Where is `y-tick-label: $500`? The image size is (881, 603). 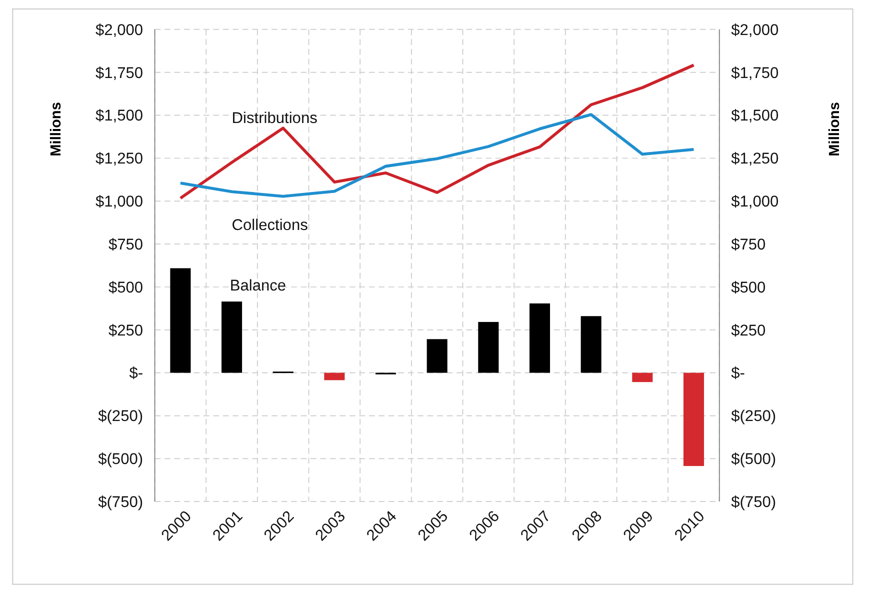
y-tick-label: $500 is located at coordinates (126, 287).